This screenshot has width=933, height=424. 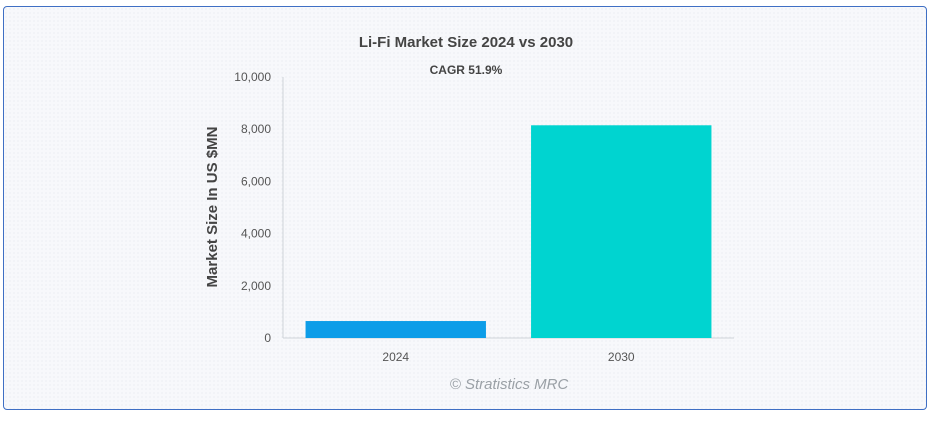 What do you see at coordinates (621, 357) in the screenshot?
I see `x-tick-label: 2030` at bounding box center [621, 357].